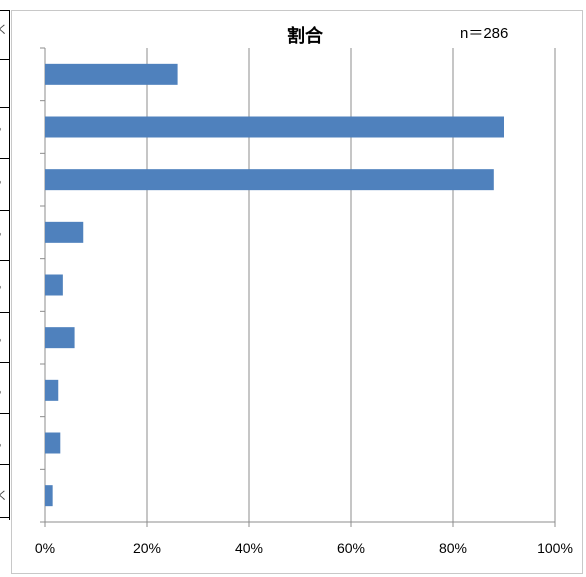  I want to click on x-tick-label-3: 60%, so click(351, 548).